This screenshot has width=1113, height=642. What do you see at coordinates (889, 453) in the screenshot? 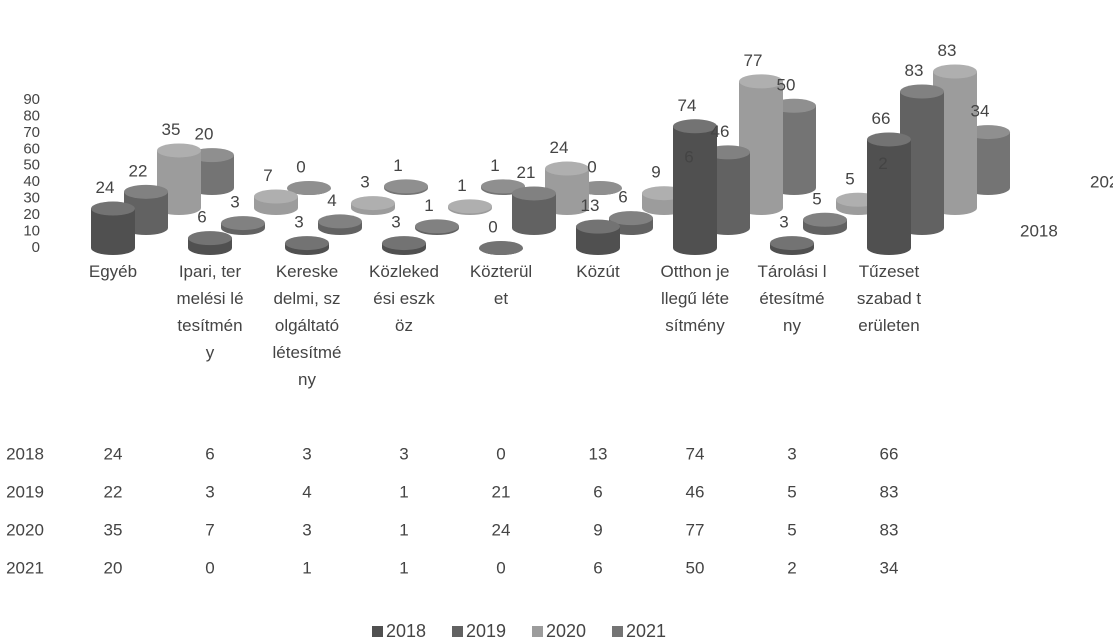
I see `table-cell: 66` at bounding box center [889, 453].